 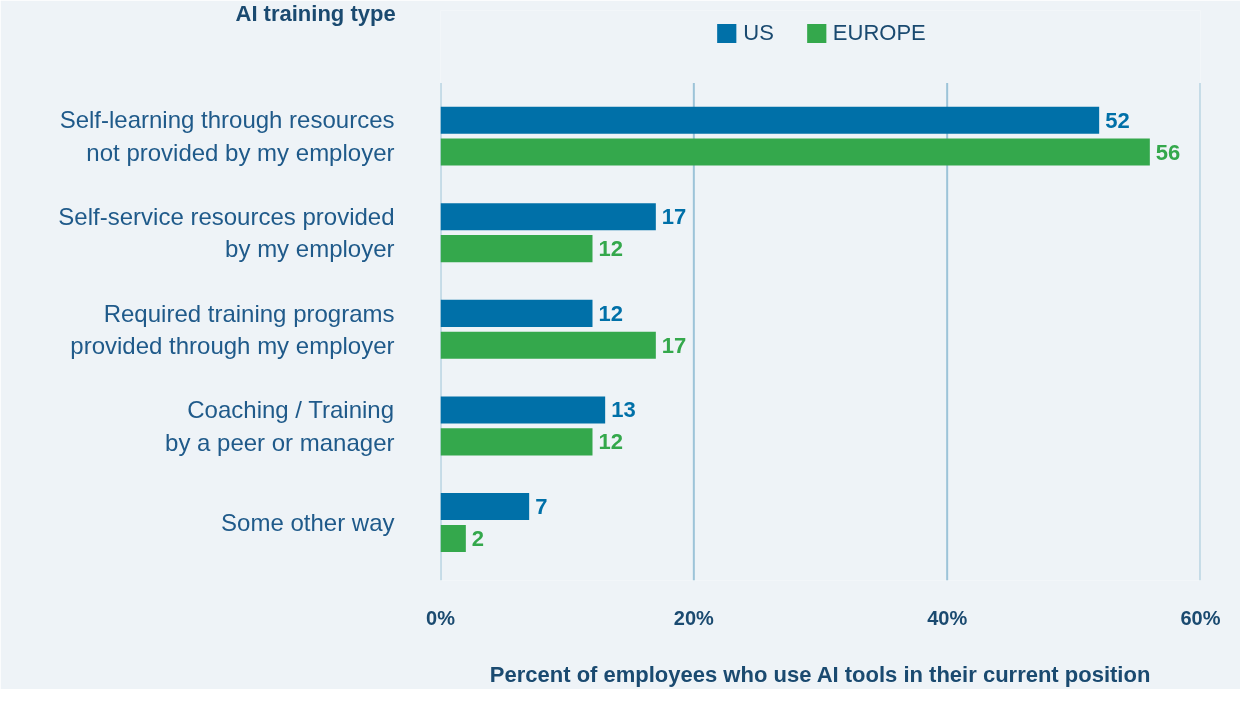 I want to click on data-label: 7, so click(x=541, y=507).